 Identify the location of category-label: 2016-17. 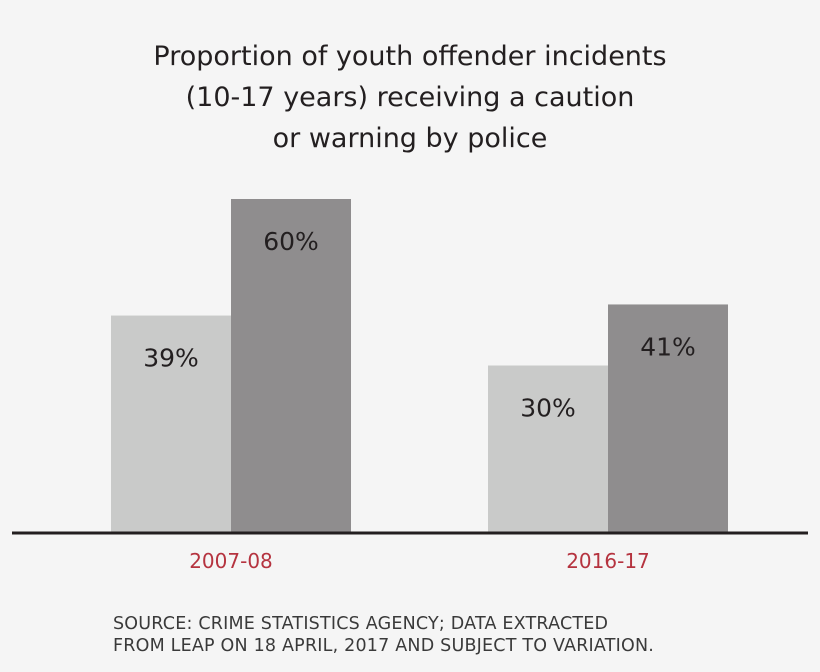
(608, 561).